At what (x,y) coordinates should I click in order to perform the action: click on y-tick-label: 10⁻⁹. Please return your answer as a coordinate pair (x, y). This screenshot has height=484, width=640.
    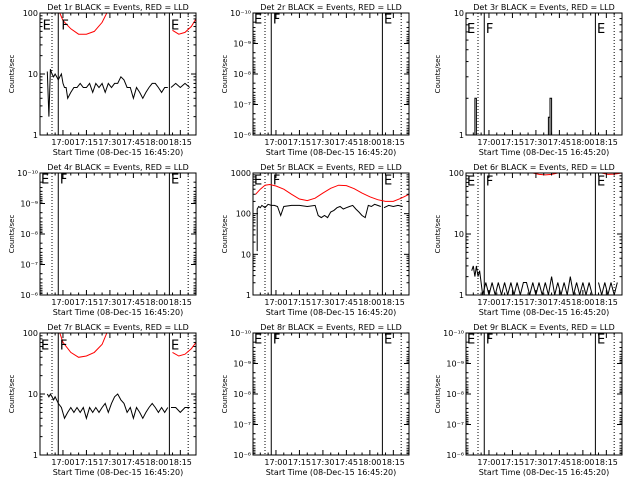
    Looking at the image, I should click on (29, 204).